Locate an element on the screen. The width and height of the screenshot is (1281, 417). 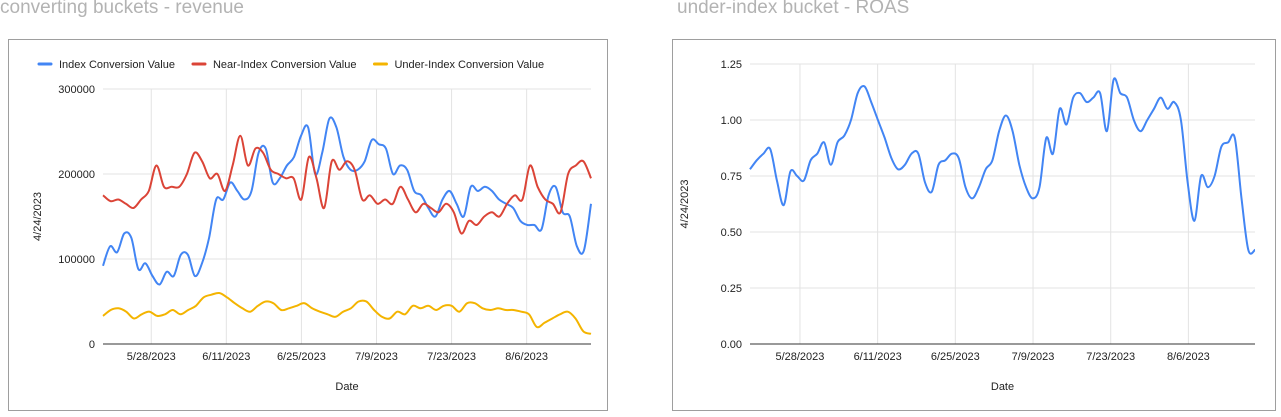
series-line-under-index-conversion-value is located at coordinates (347, 313).